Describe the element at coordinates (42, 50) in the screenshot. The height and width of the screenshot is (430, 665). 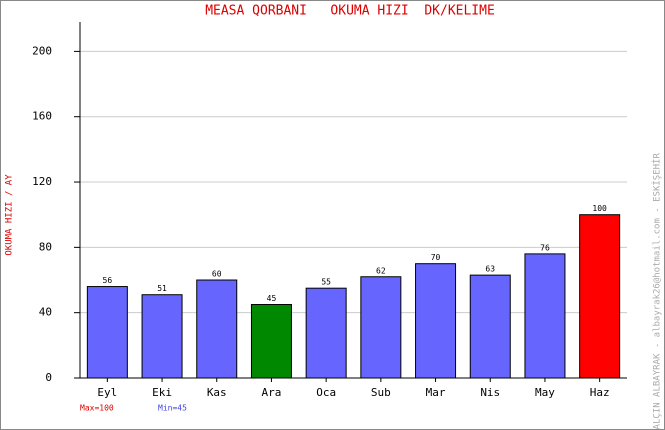
I see `y-tick-label: 200` at that location.